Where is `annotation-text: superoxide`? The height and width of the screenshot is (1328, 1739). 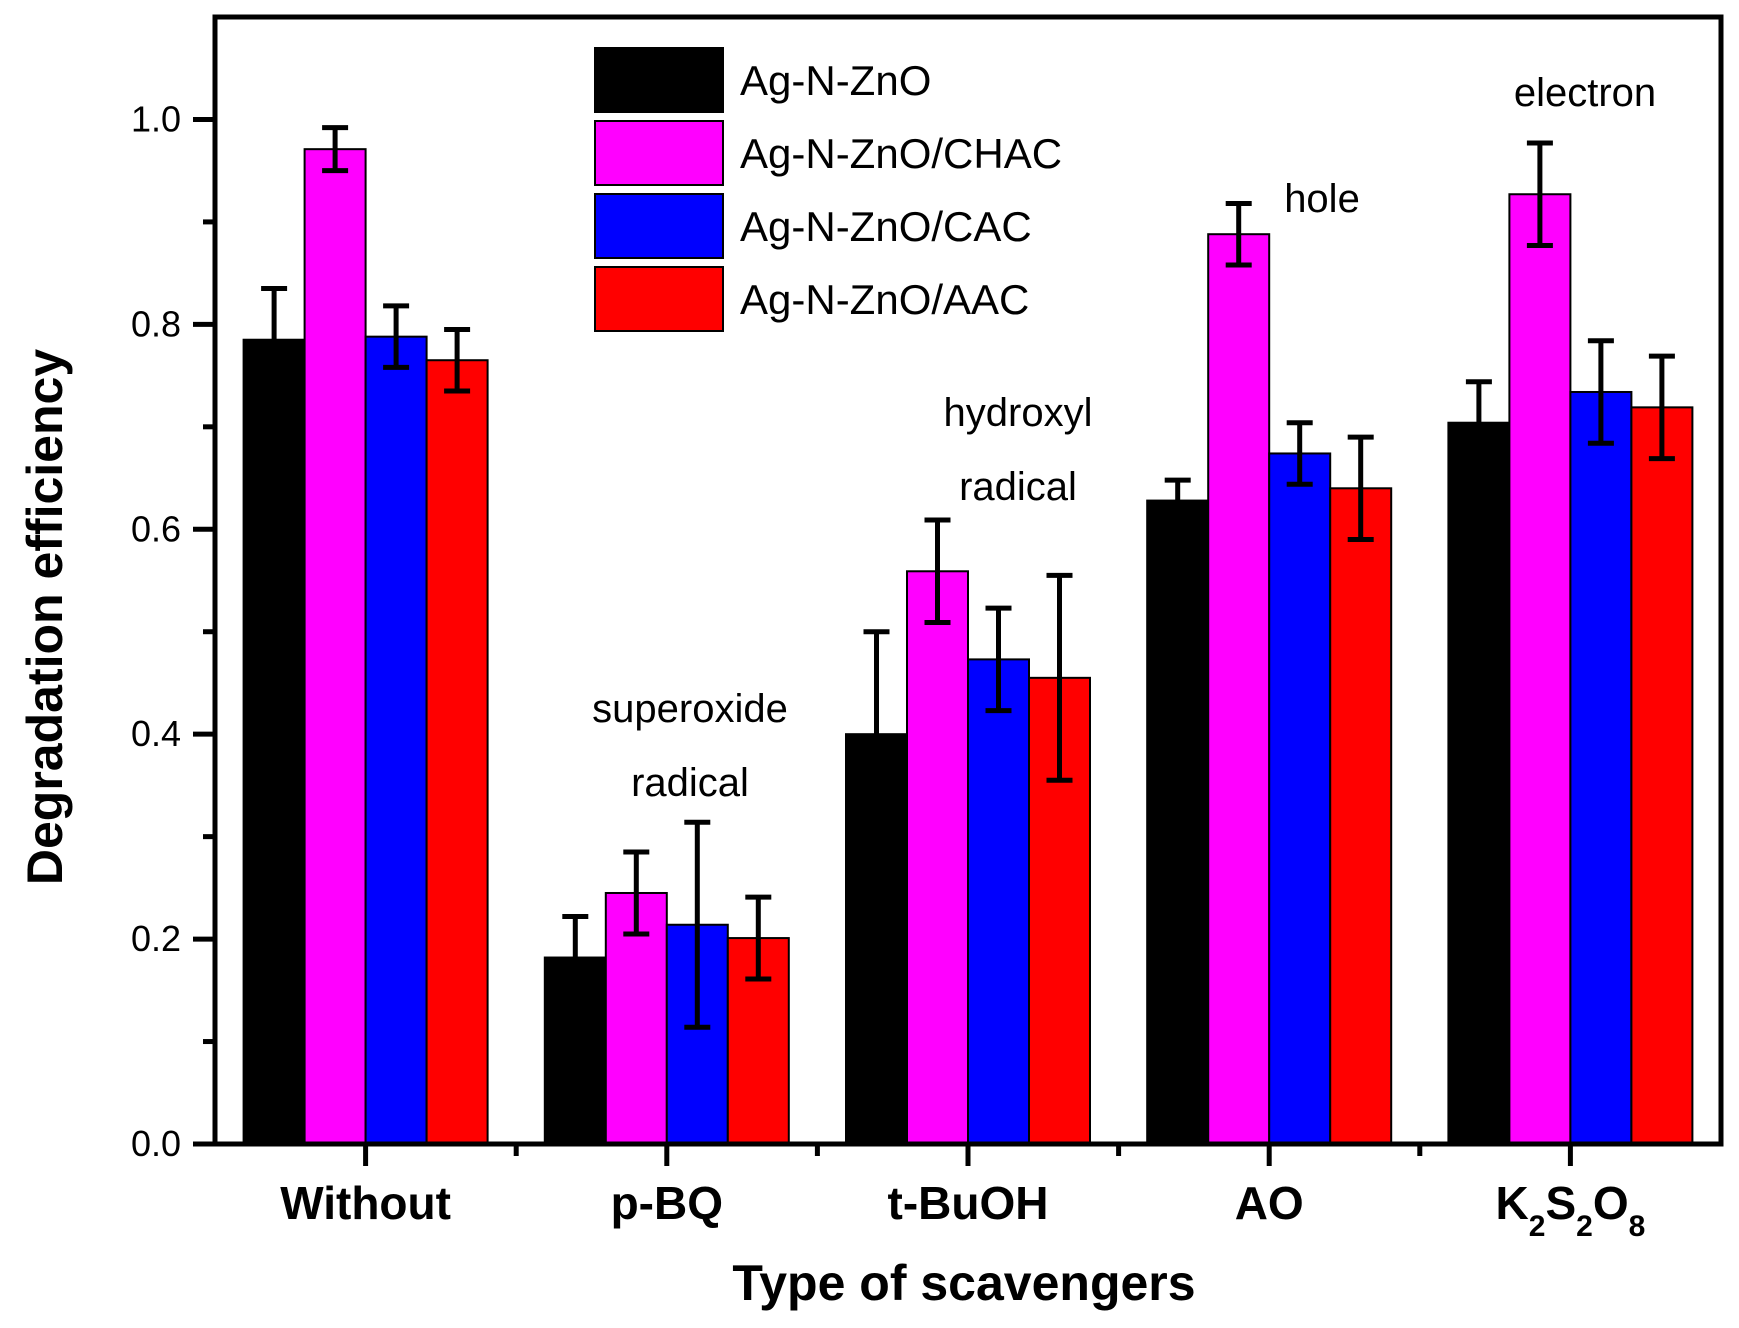 annotation-text: superoxide is located at coordinates (690, 709).